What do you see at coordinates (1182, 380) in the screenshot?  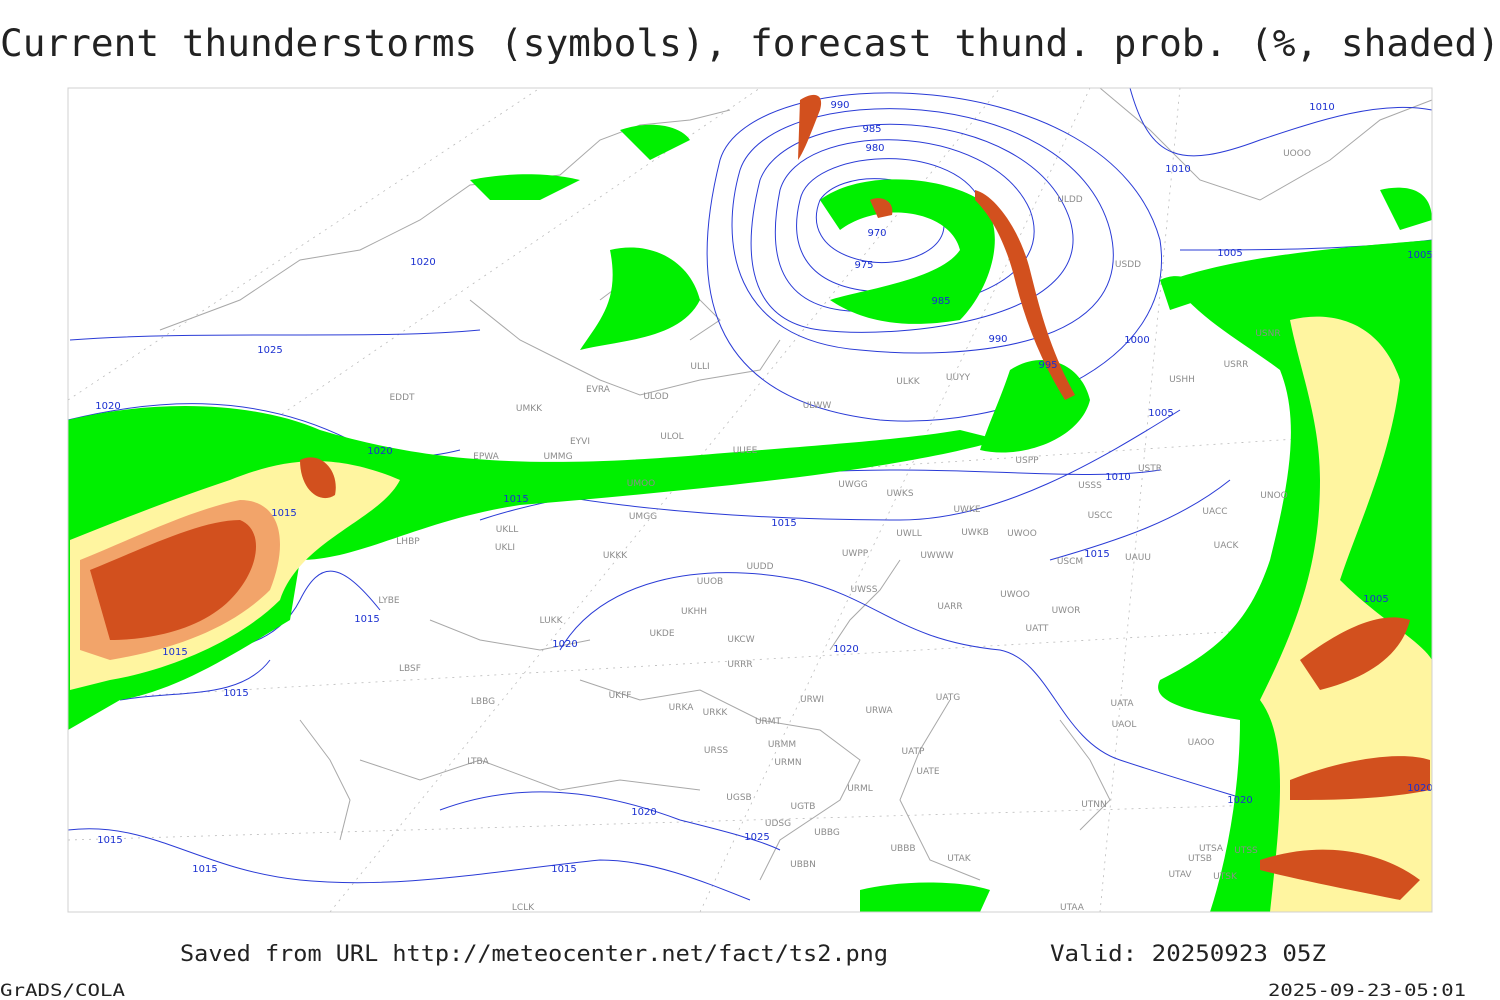 I see `station-code: USHH` at bounding box center [1182, 380].